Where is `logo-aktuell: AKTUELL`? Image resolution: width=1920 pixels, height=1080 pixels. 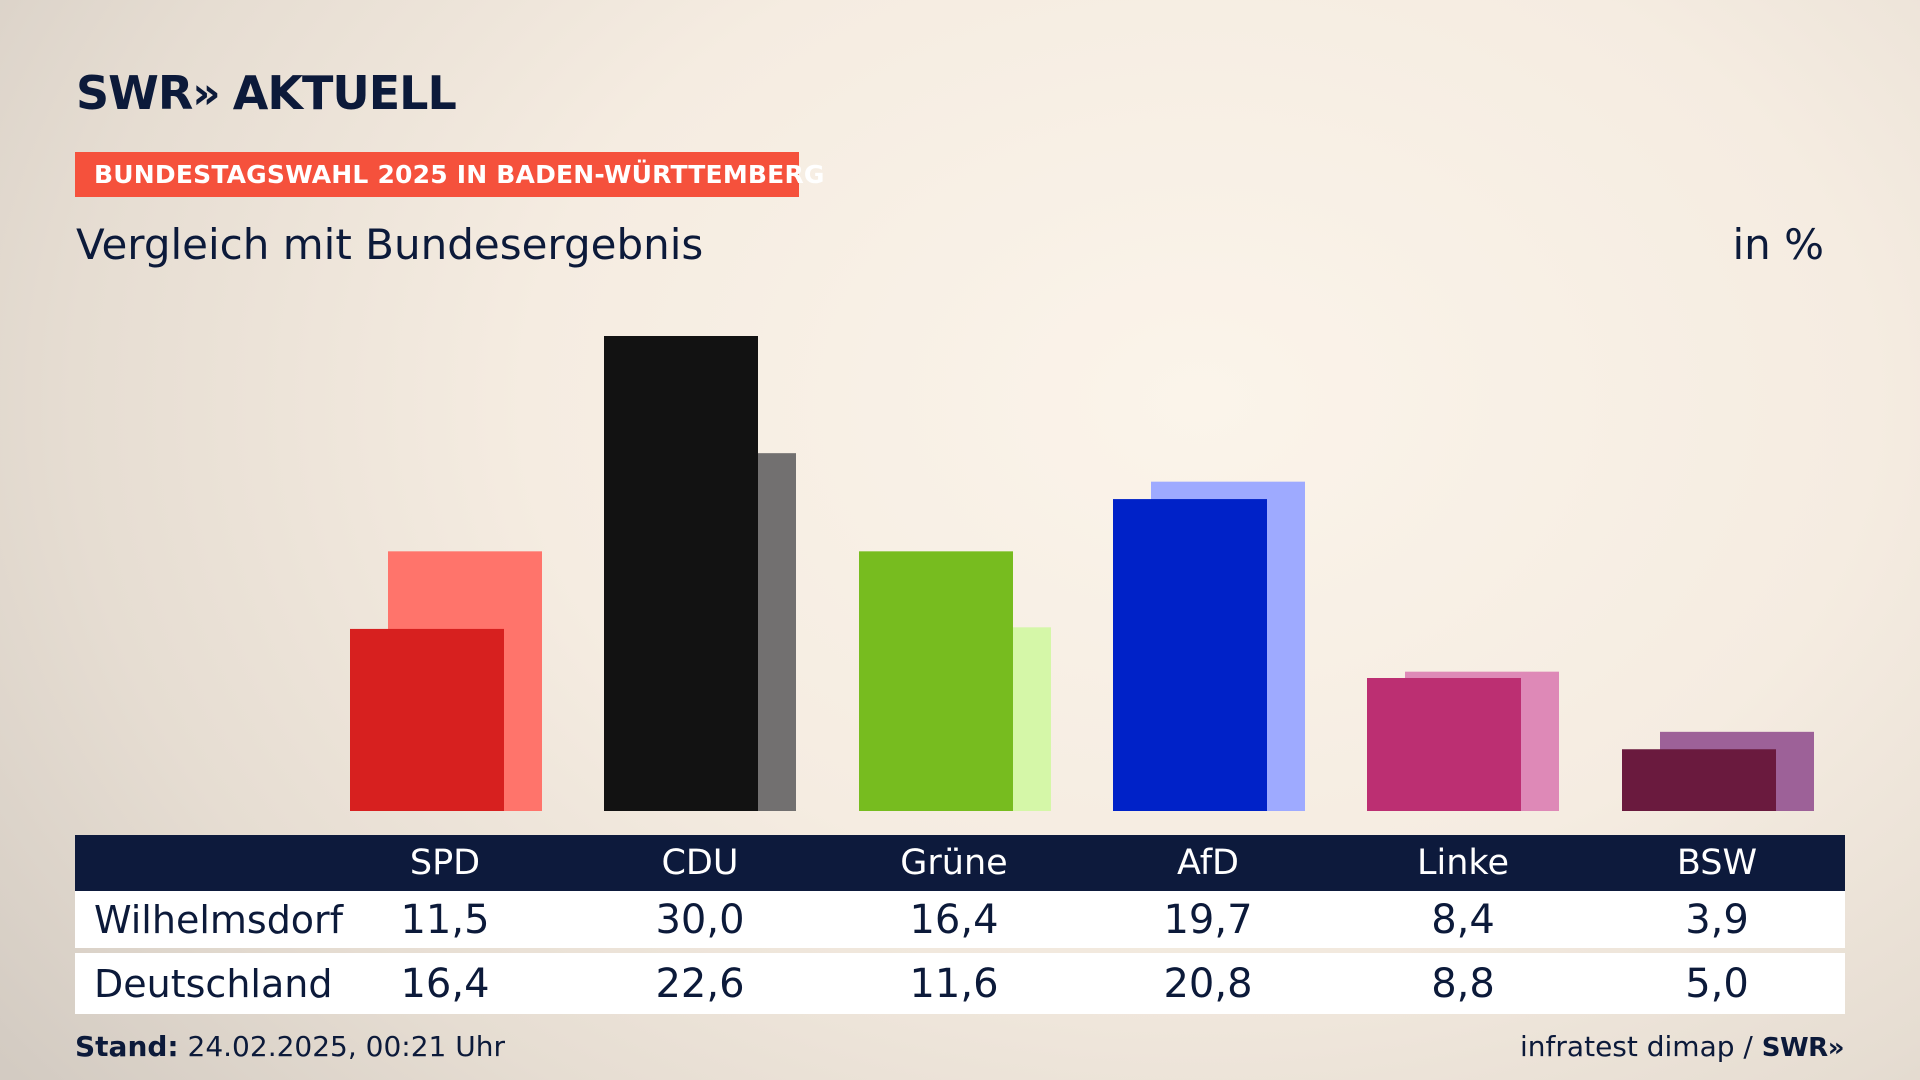
logo-aktuell: AKTUELL is located at coordinates (344, 93).